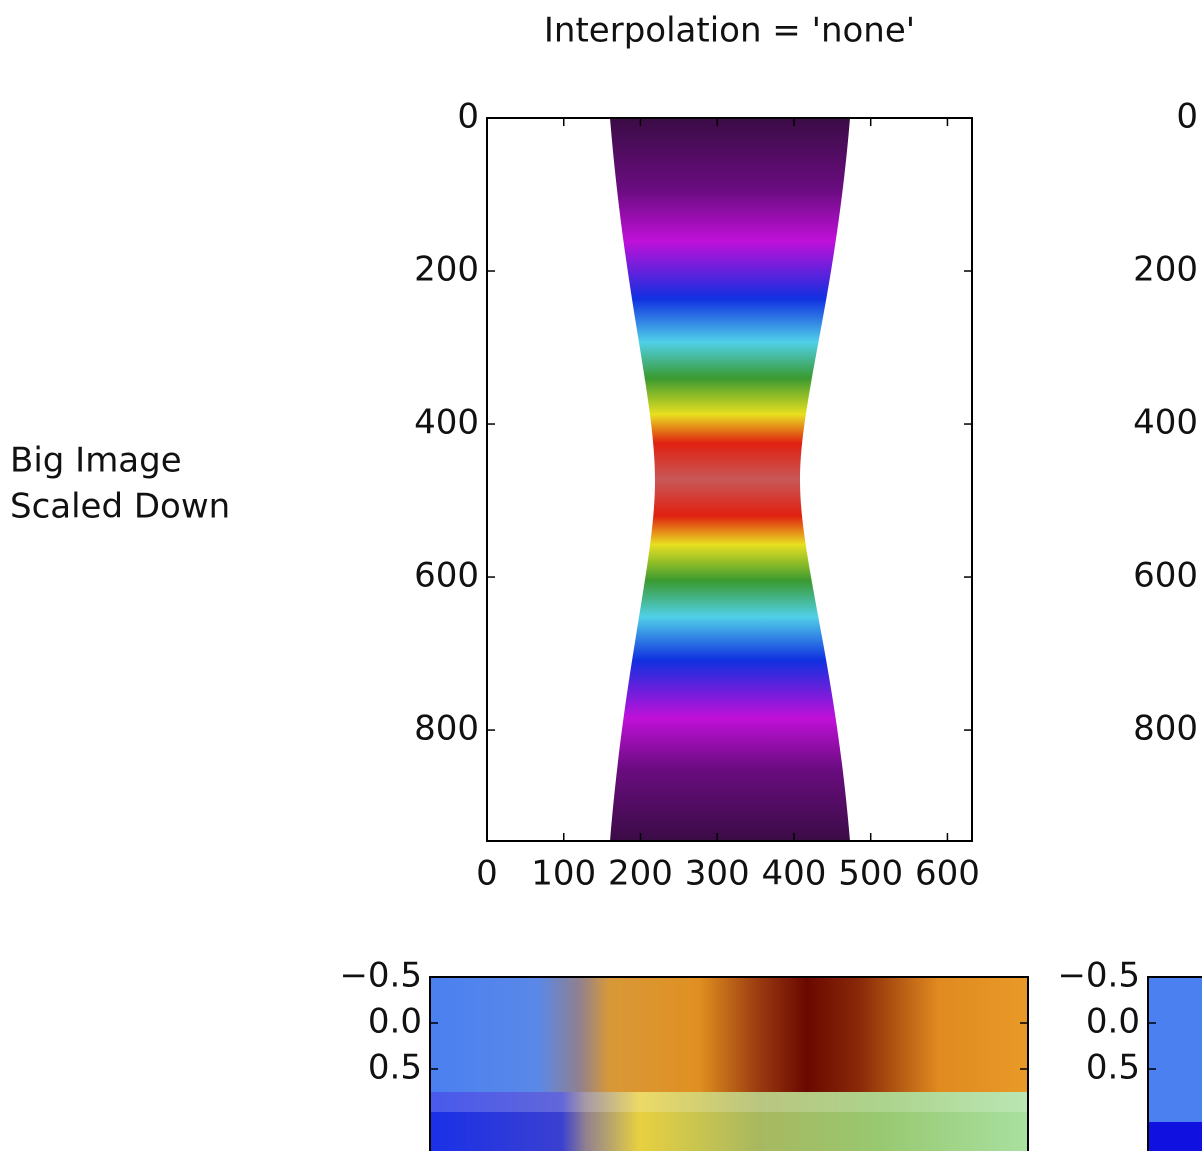 The width and height of the screenshot is (1202, 1151). Describe the element at coordinates (96, 461) in the screenshot. I see `row-label: Big Image` at that location.